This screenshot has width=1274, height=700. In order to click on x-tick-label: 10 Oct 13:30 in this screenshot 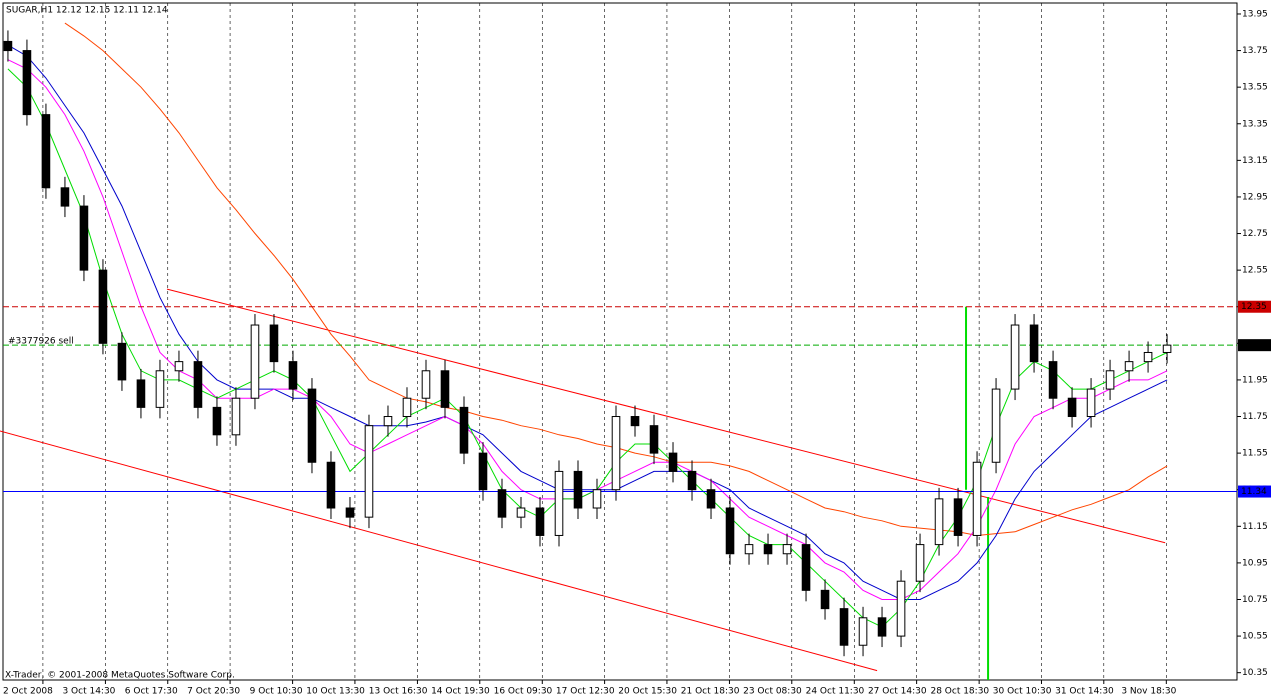, I will do `click(335, 692)`.